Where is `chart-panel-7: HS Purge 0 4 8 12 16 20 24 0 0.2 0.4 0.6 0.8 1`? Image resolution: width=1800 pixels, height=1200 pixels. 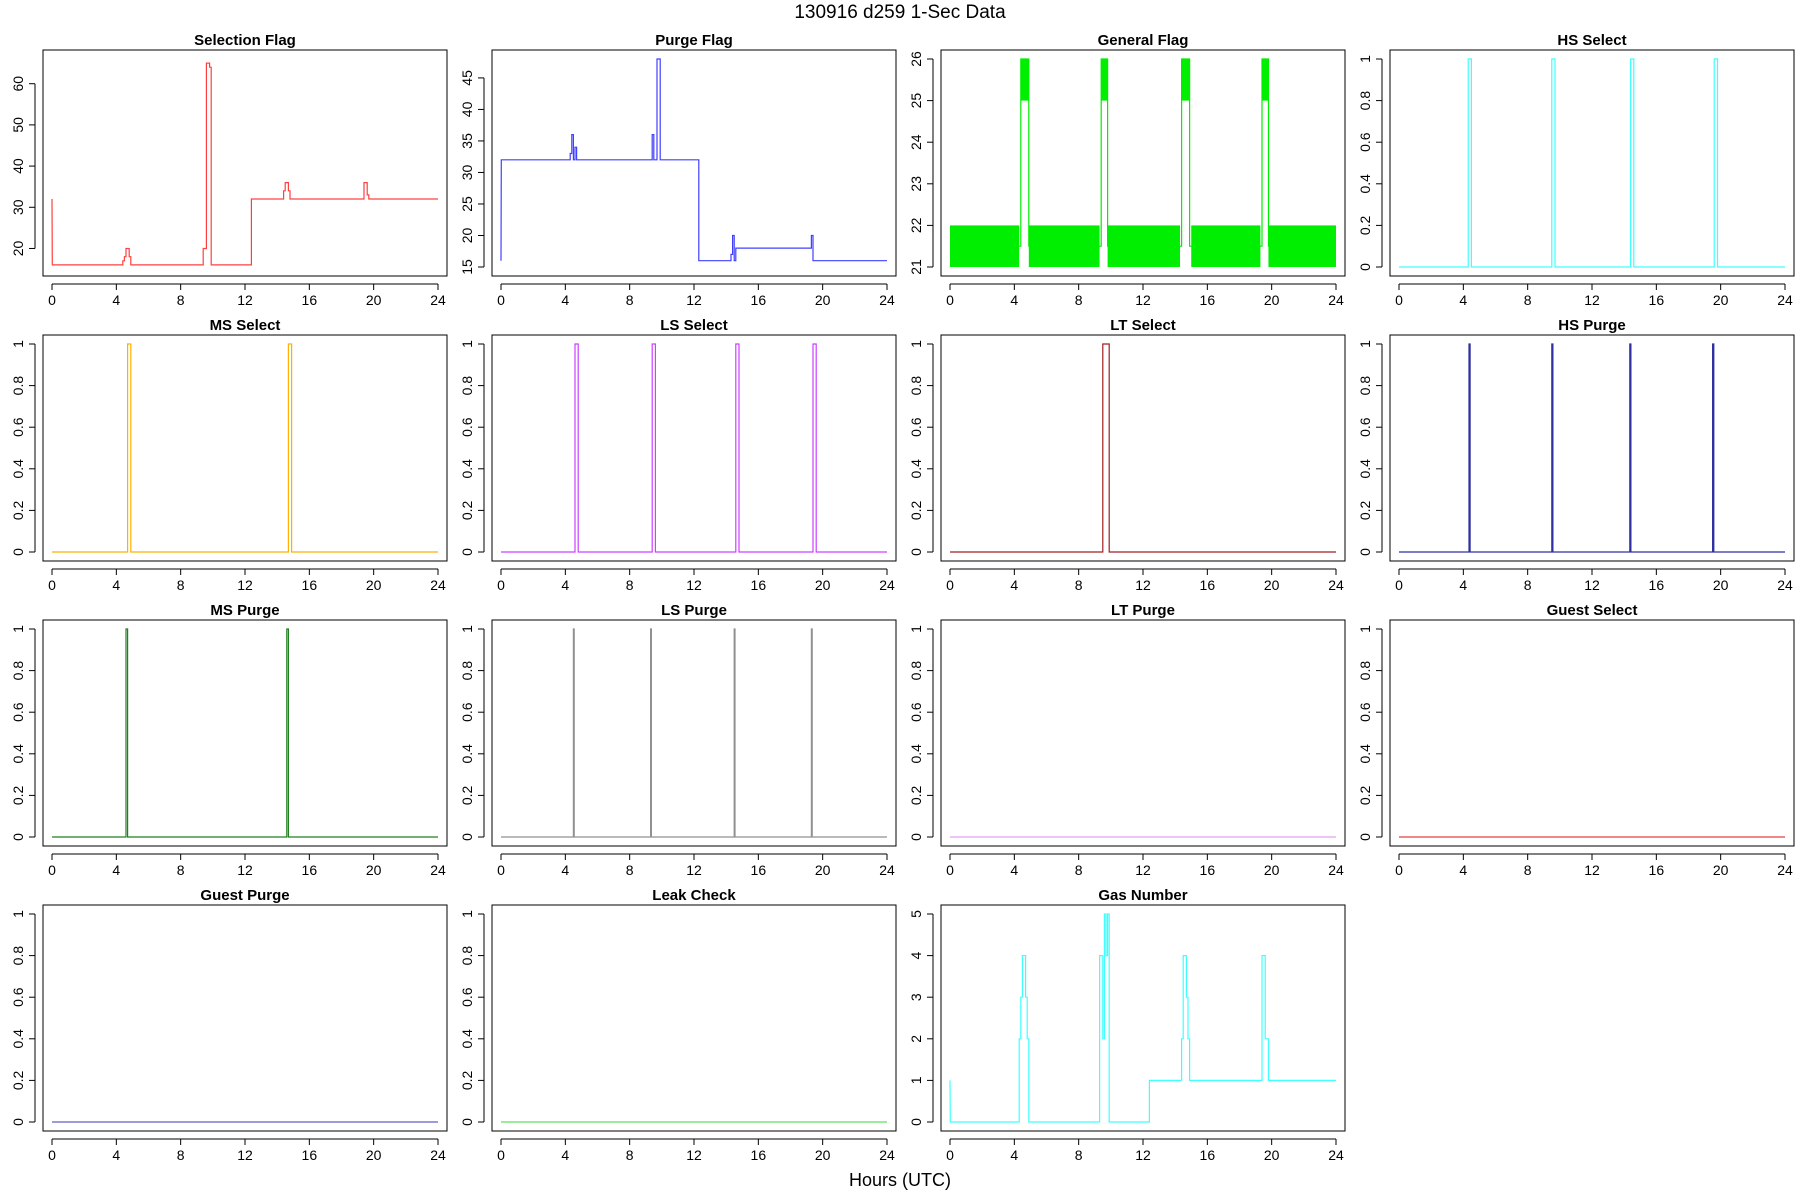
chart-panel-7: HS Purge 0 4 8 12 16 20 24 0 0.2 0.4 0.6 0.8 1 is located at coordinates (1576, 455).